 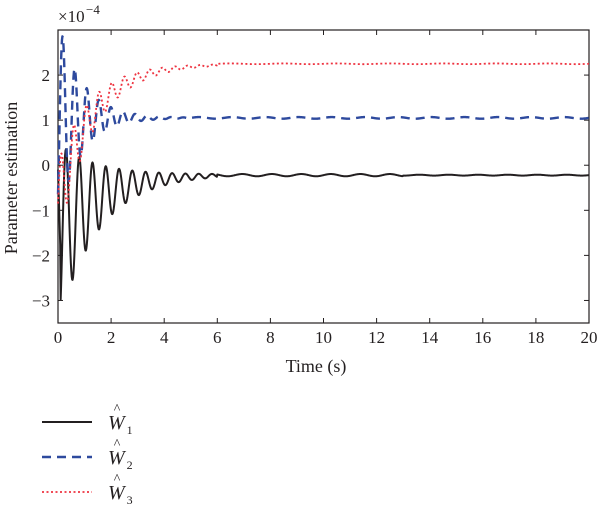 What do you see at coordinates (316, 366) in the screenshot?
I see `x-axis-label: Time (s)` at bounding box center [316, 366].